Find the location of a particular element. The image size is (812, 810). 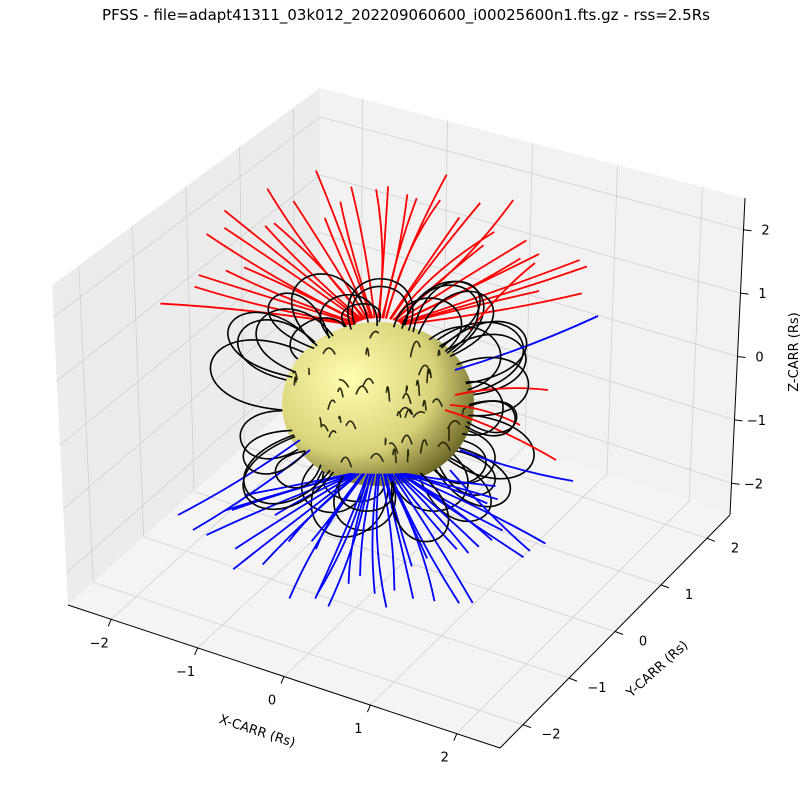

x-tick-label: 0 is located at coordinates (272, 701).